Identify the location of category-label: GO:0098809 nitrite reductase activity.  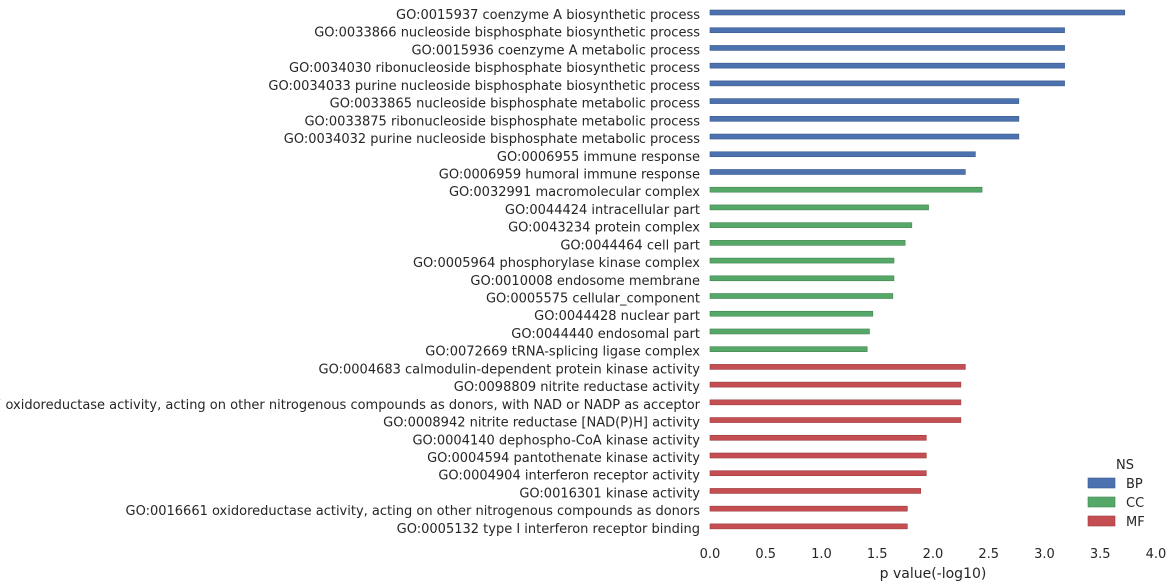
(577, 387).